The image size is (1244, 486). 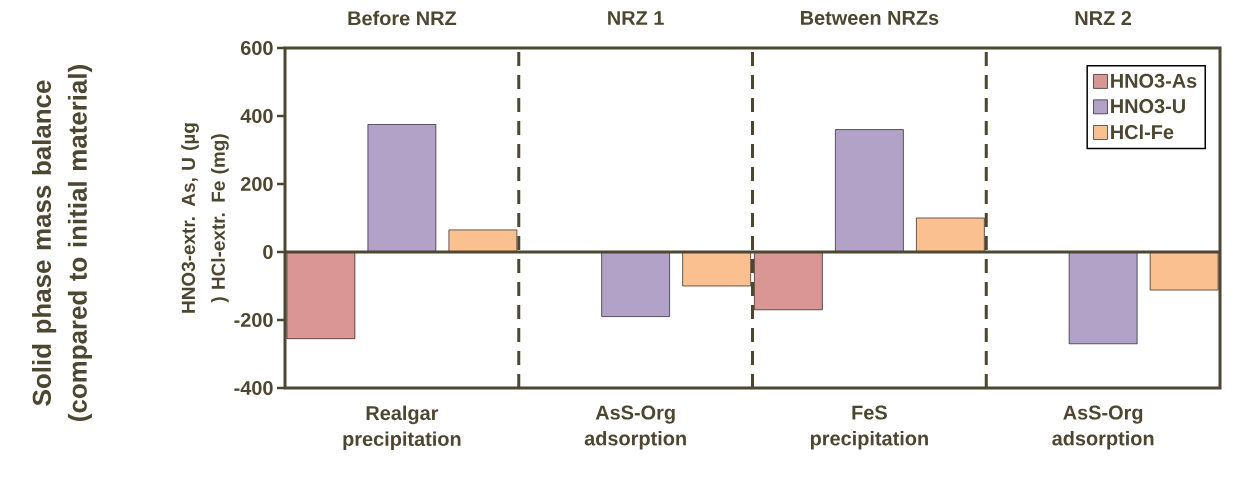 I want to click on text: Between NRZs, so click(x=869, y=18).